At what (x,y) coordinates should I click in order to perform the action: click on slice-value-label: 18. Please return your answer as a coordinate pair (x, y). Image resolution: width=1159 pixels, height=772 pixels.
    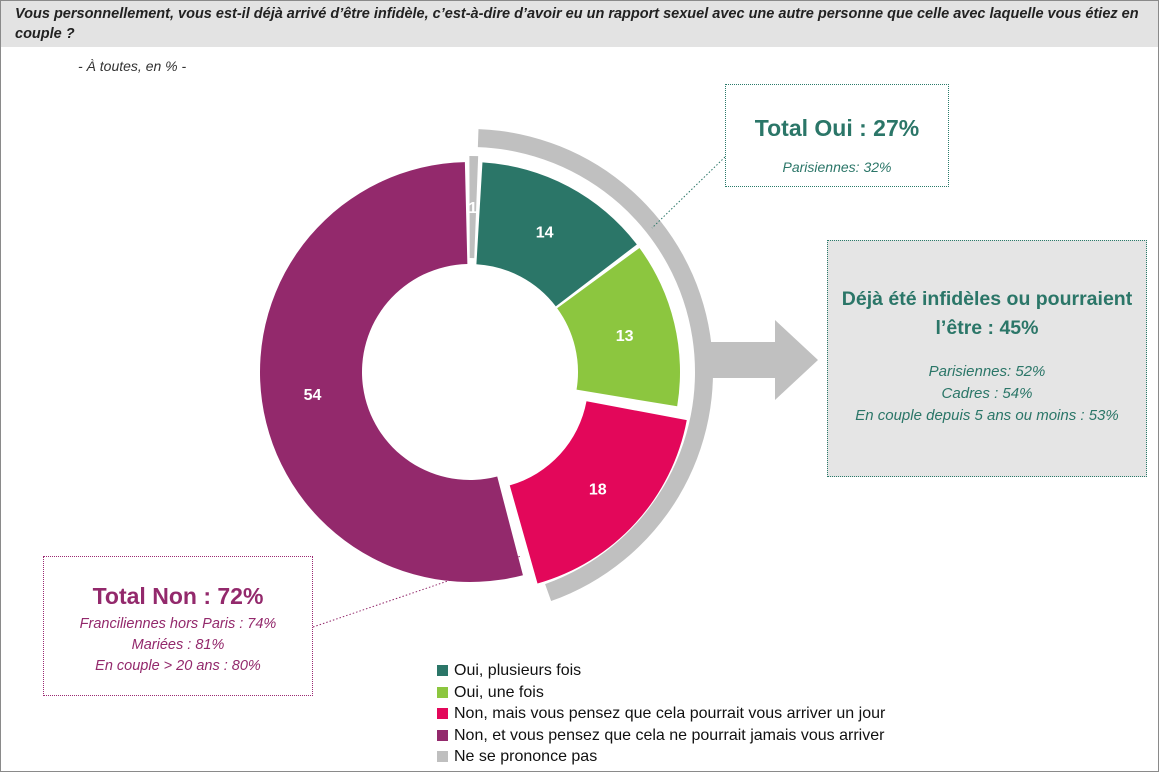
    Looking at the image, I should click on (598, 490).